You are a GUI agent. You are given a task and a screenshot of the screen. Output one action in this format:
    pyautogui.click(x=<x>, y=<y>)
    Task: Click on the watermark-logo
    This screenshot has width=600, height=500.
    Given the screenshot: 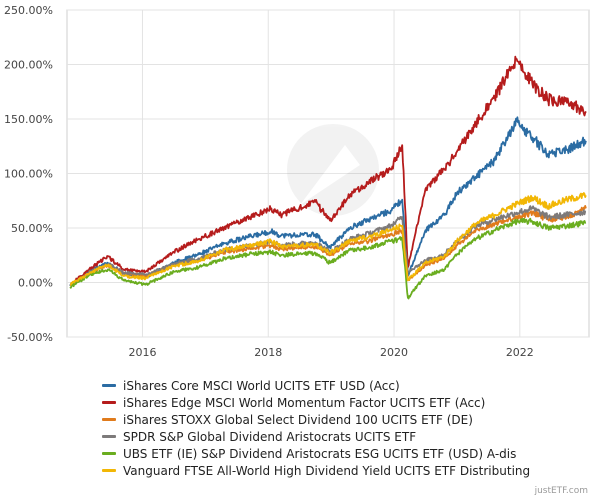 What is the action you would take?
    pyautogui.click(x=333, y=170)
    